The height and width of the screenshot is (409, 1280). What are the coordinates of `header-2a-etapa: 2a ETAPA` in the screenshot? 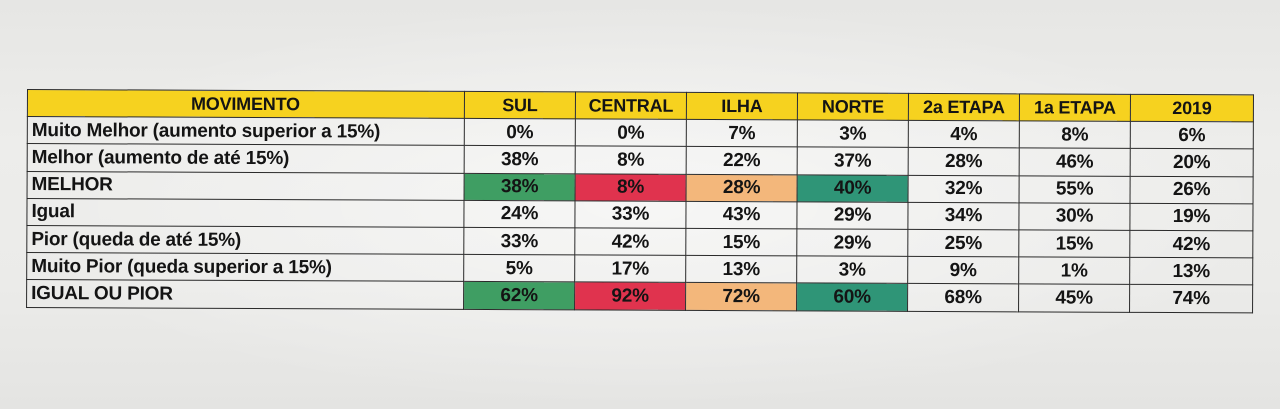 It's located at (964, 107).